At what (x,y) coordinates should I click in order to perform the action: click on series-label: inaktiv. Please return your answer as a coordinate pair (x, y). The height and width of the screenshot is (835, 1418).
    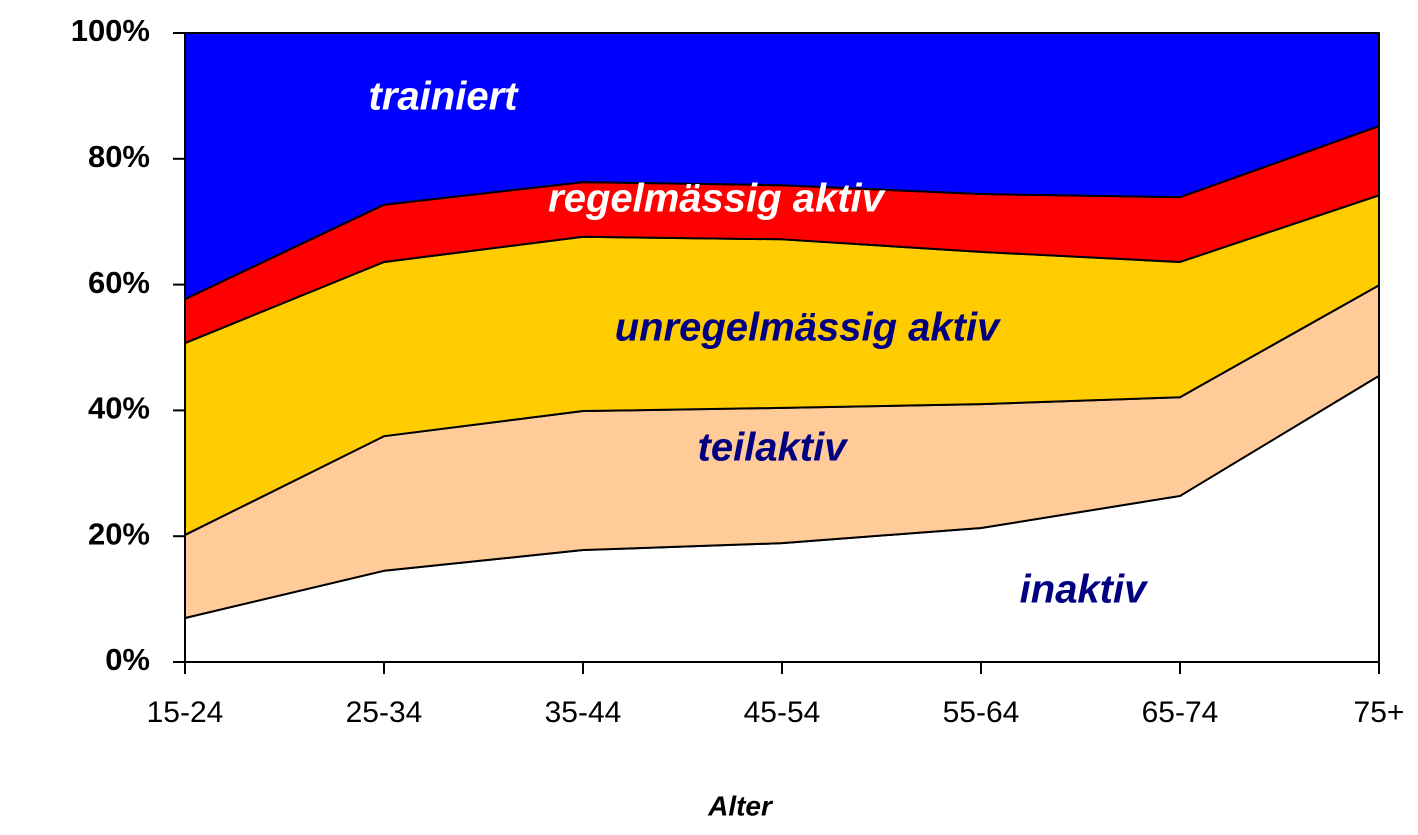
    Looking at the image, I should click on (1084, 590).